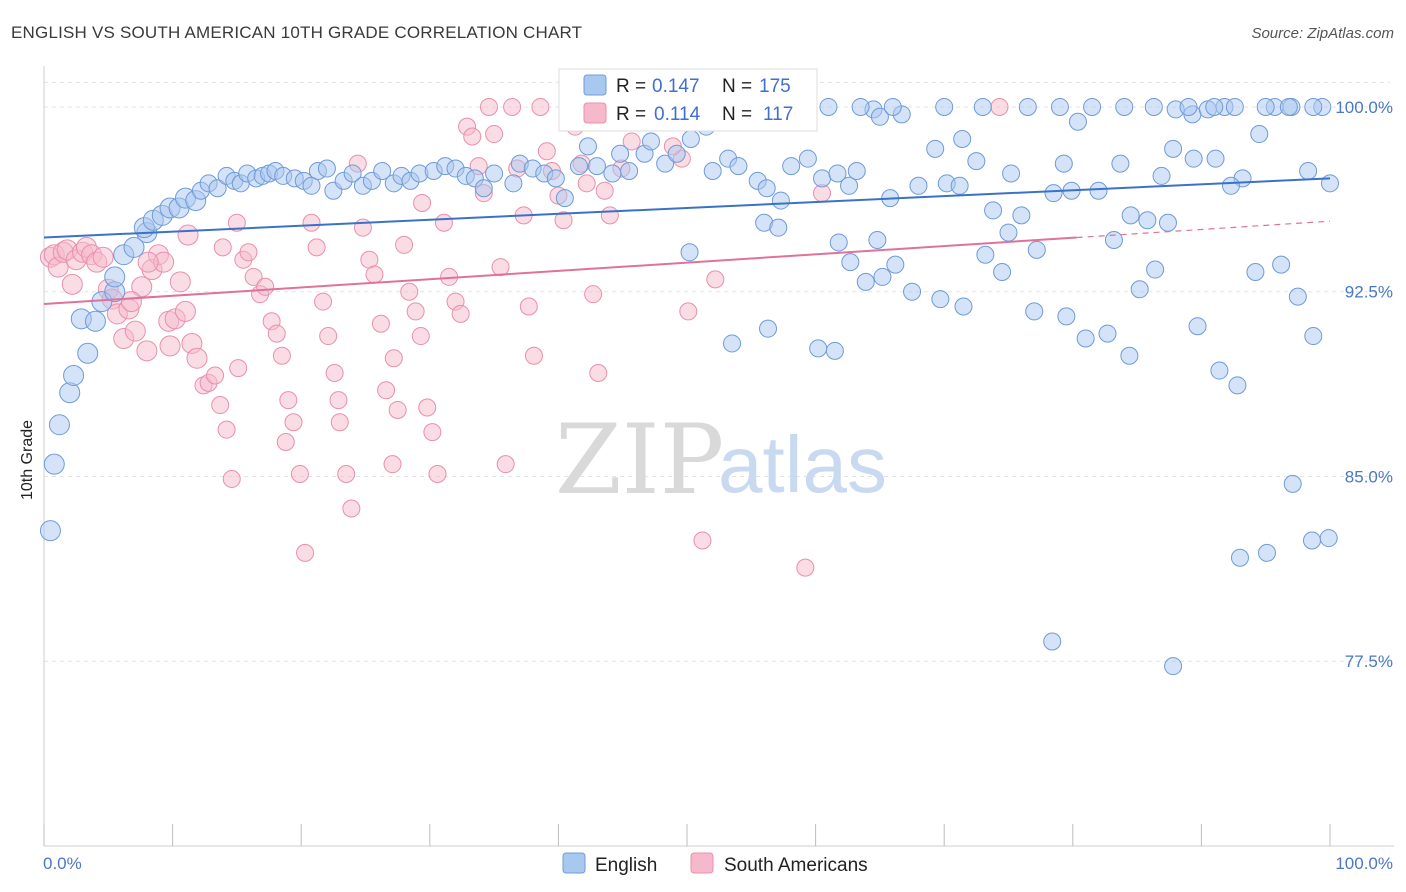  What do you see at coordinates (595, 113) in the screenshot?
I see `legend-south-americans-swatch` at bounding box center [595, 113].